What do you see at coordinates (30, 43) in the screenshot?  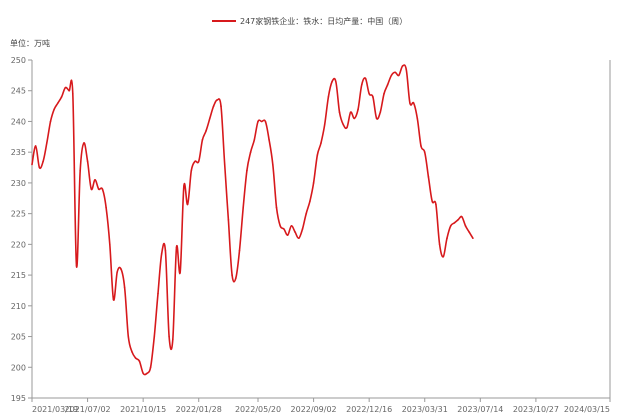 I see `unit-label: 单位：万吨` at bounding box center [30, 43].